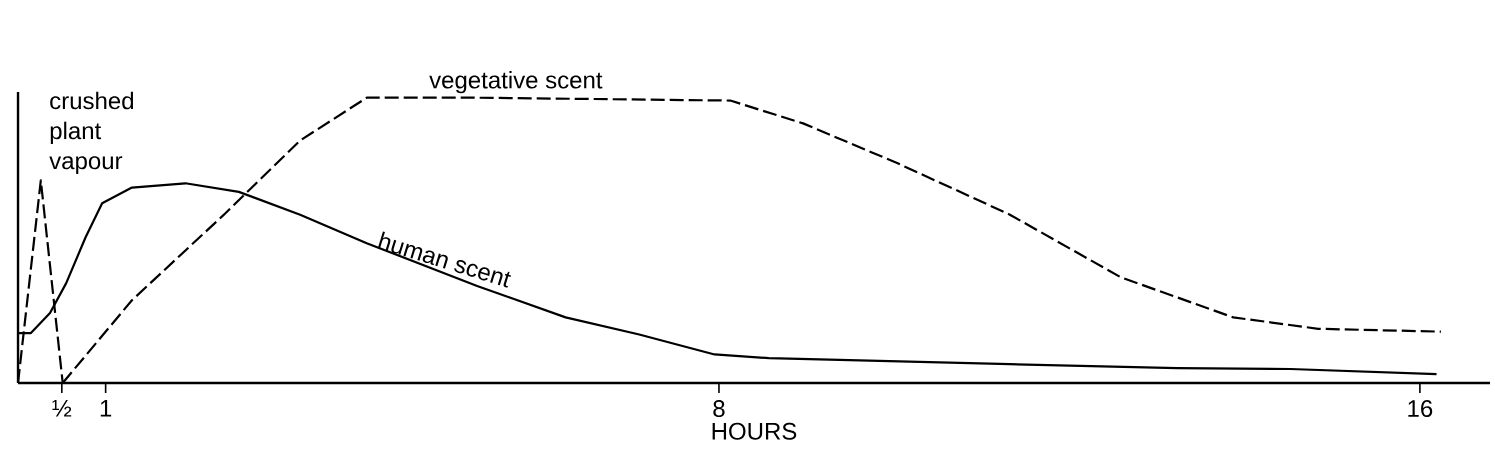  I want to click on x-tick-label: 8, so click(719, 409).